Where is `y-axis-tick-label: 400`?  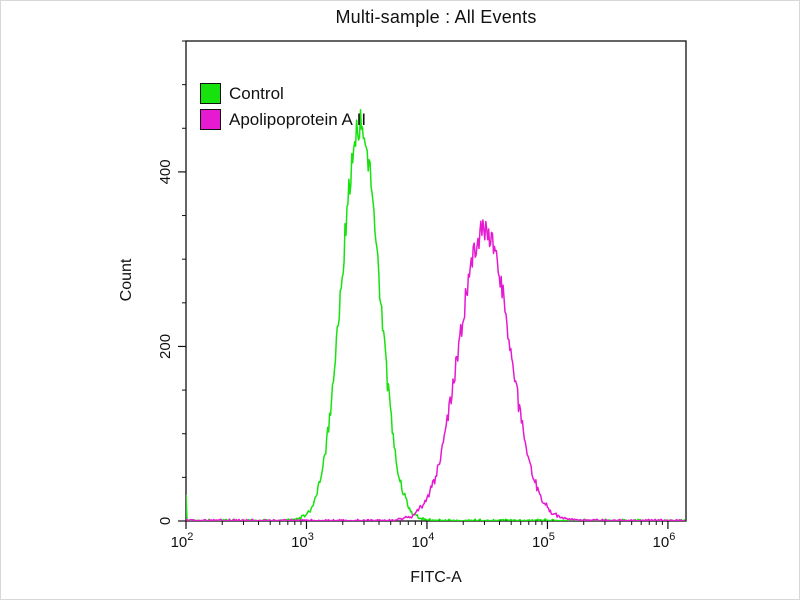 y-axis-tick-label: 400 is located at coordinates (165, 171).